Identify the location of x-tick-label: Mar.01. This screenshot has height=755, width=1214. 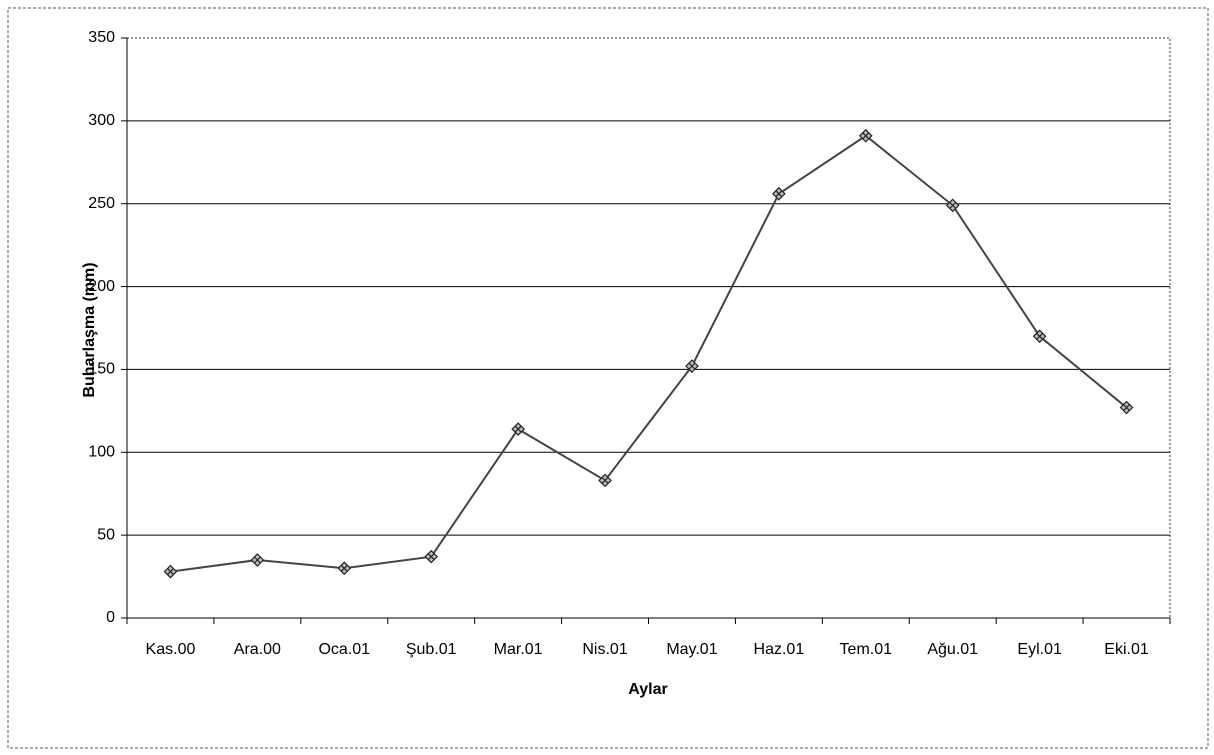
(518, 649).